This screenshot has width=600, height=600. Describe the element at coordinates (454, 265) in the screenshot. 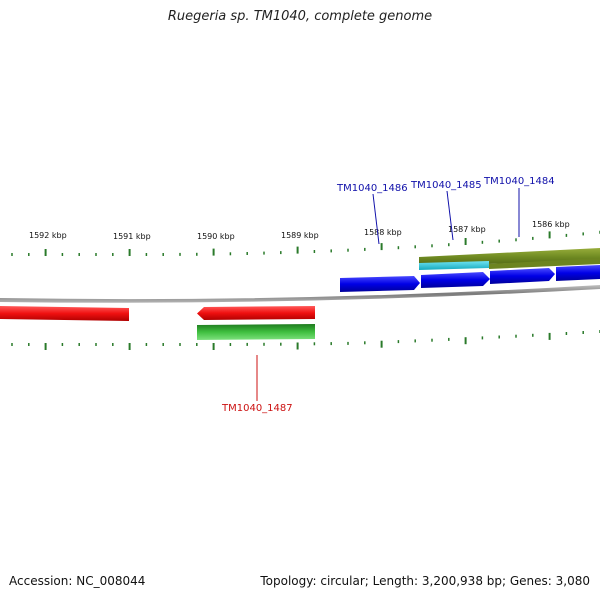

I see `cyan-feature` at that location.